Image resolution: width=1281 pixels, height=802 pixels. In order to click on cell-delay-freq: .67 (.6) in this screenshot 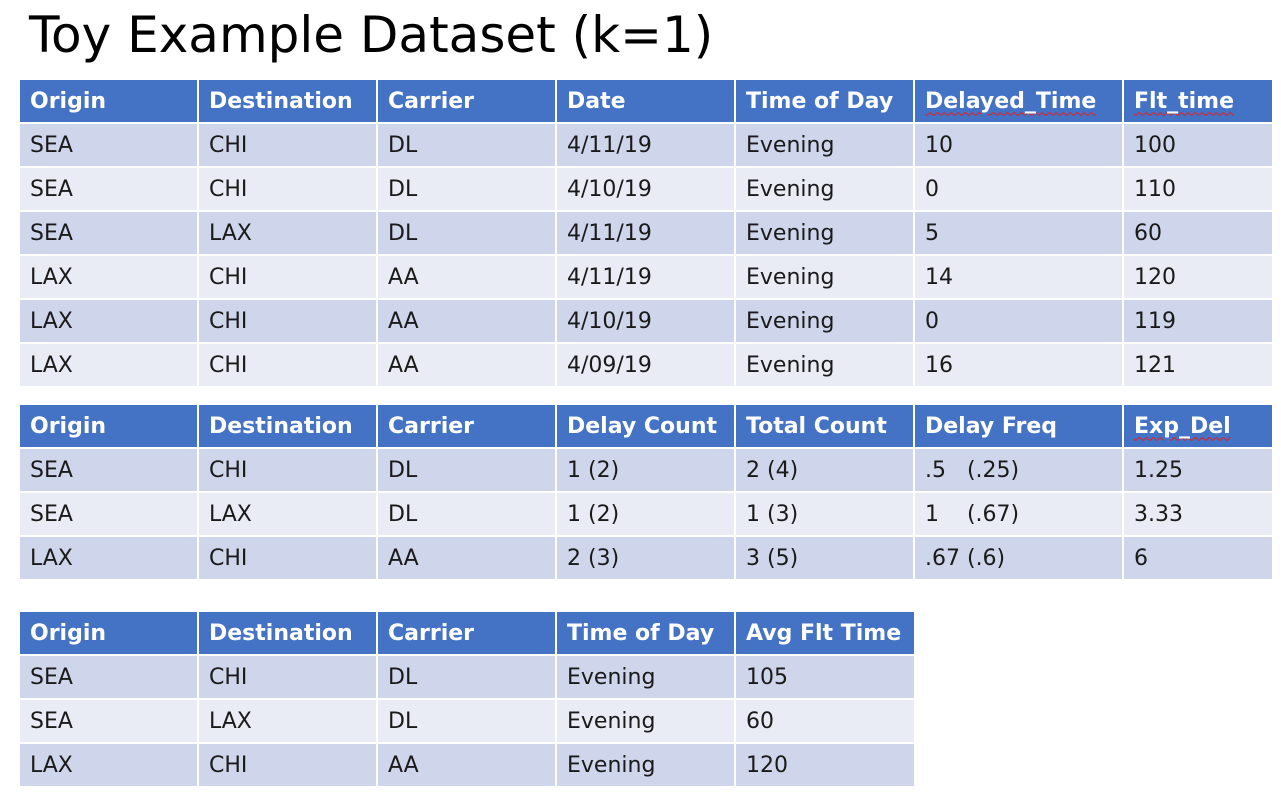, I will do `click(1018, 558)`.